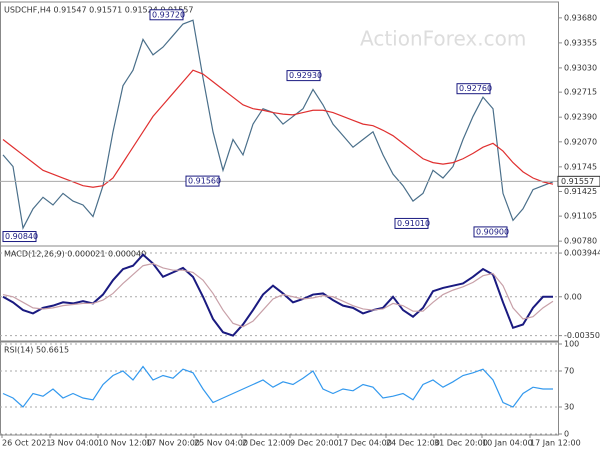 This screenshot has height=450, width=600. I want to click on y-tick-label: 0.003944, so click(582, 253).